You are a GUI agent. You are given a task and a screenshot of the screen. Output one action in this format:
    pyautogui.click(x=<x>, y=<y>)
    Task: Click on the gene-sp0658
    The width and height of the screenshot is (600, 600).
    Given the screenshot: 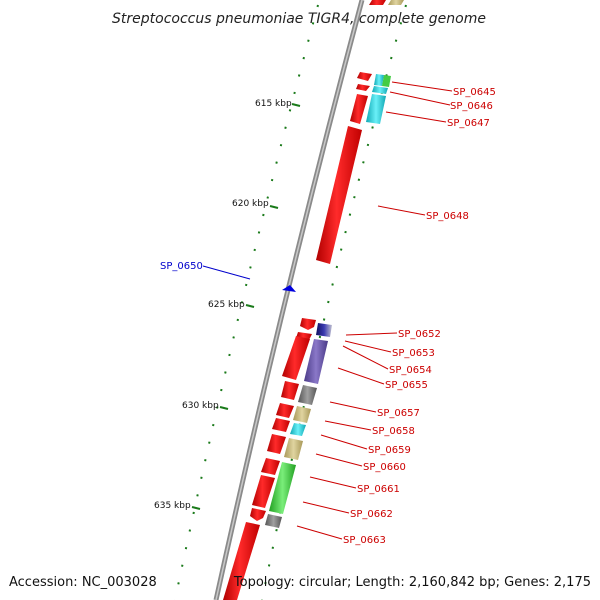 What is the action you would take?
    pyautogui.click(x=298, y=429)
    